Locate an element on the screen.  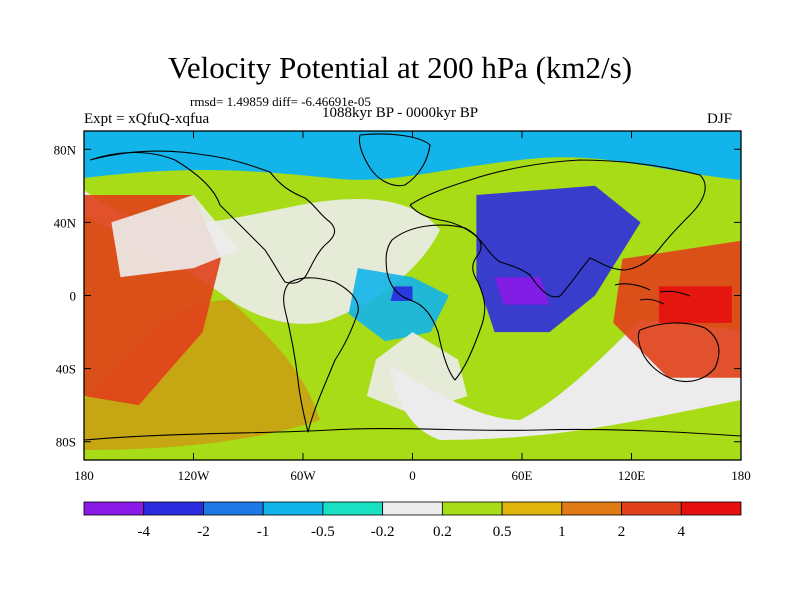
colorbar-level-label: 2 is located at coordinates (622, 532).